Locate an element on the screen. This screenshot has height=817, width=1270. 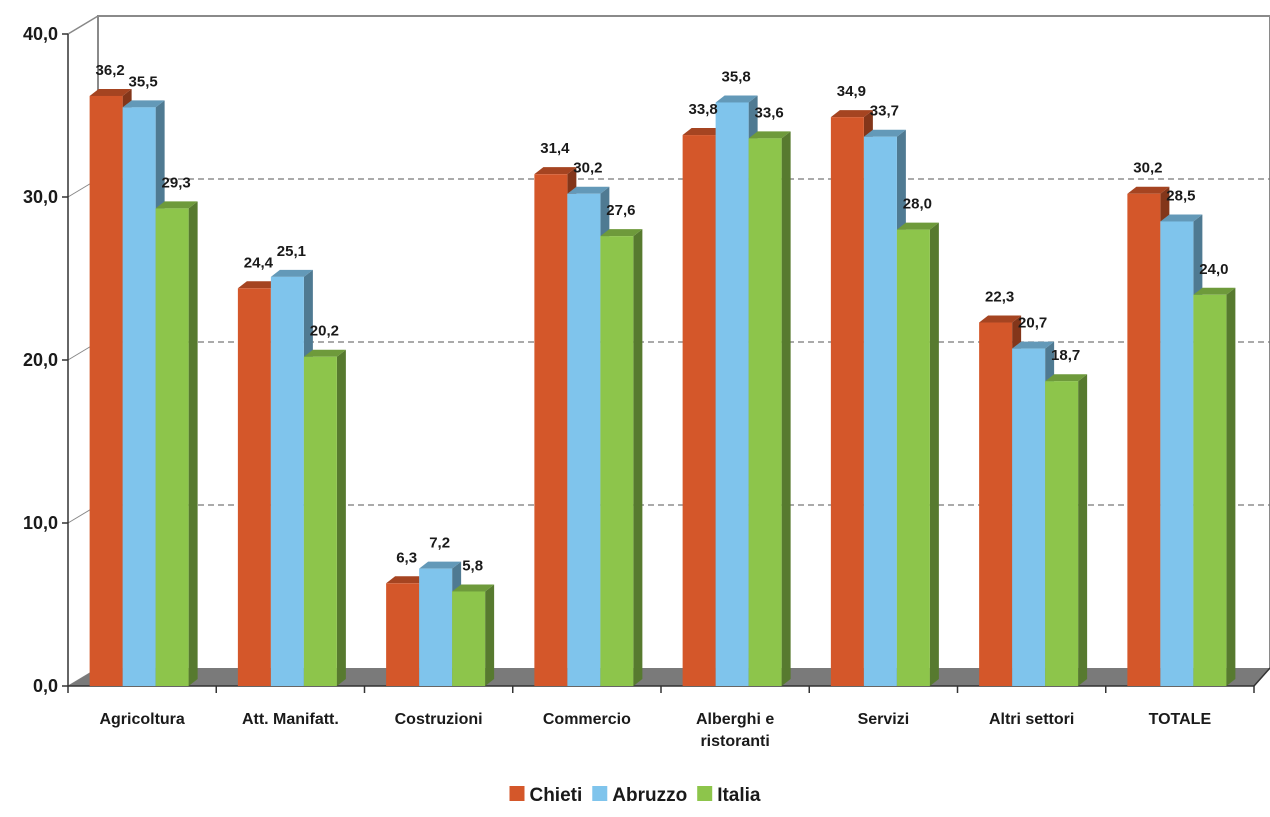
x-tick-label: Alberghi e is located at coordinates (735, 719).